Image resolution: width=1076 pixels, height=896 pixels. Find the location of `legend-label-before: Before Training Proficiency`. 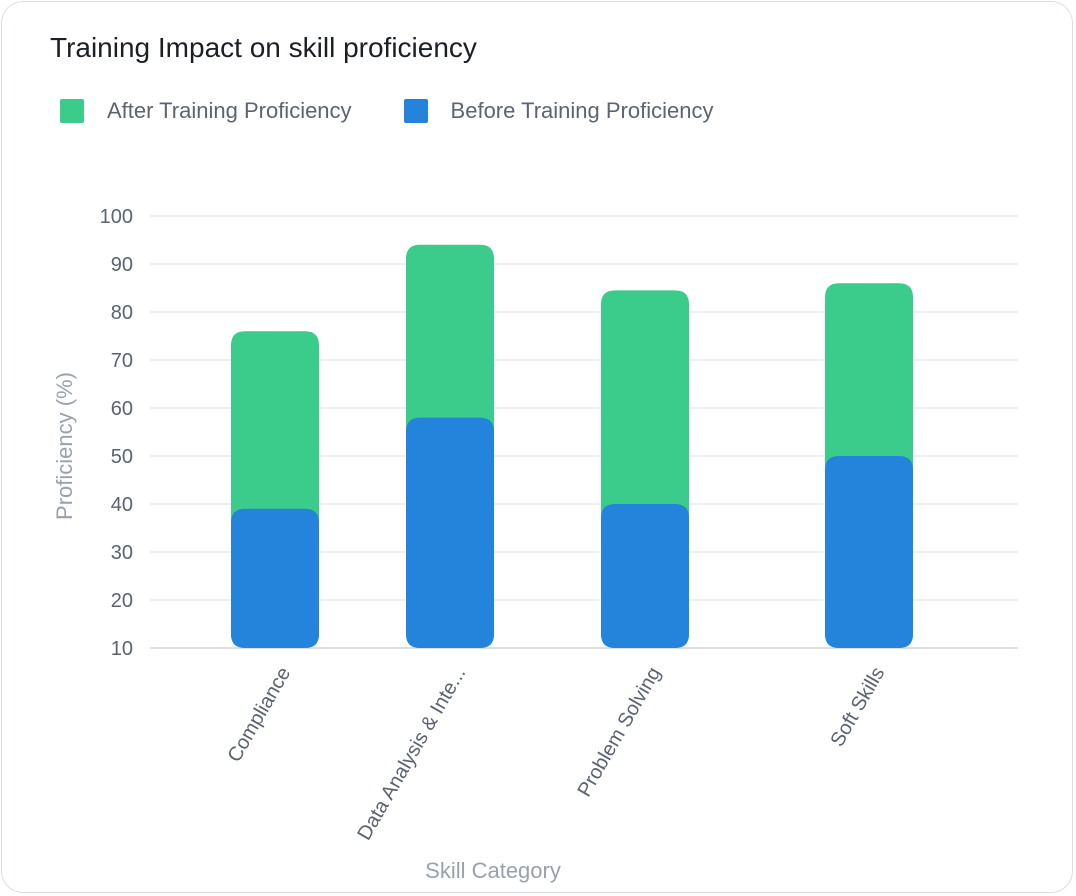

legend-label-before: Before Training Proficiency is located at coordinates (582, 110).